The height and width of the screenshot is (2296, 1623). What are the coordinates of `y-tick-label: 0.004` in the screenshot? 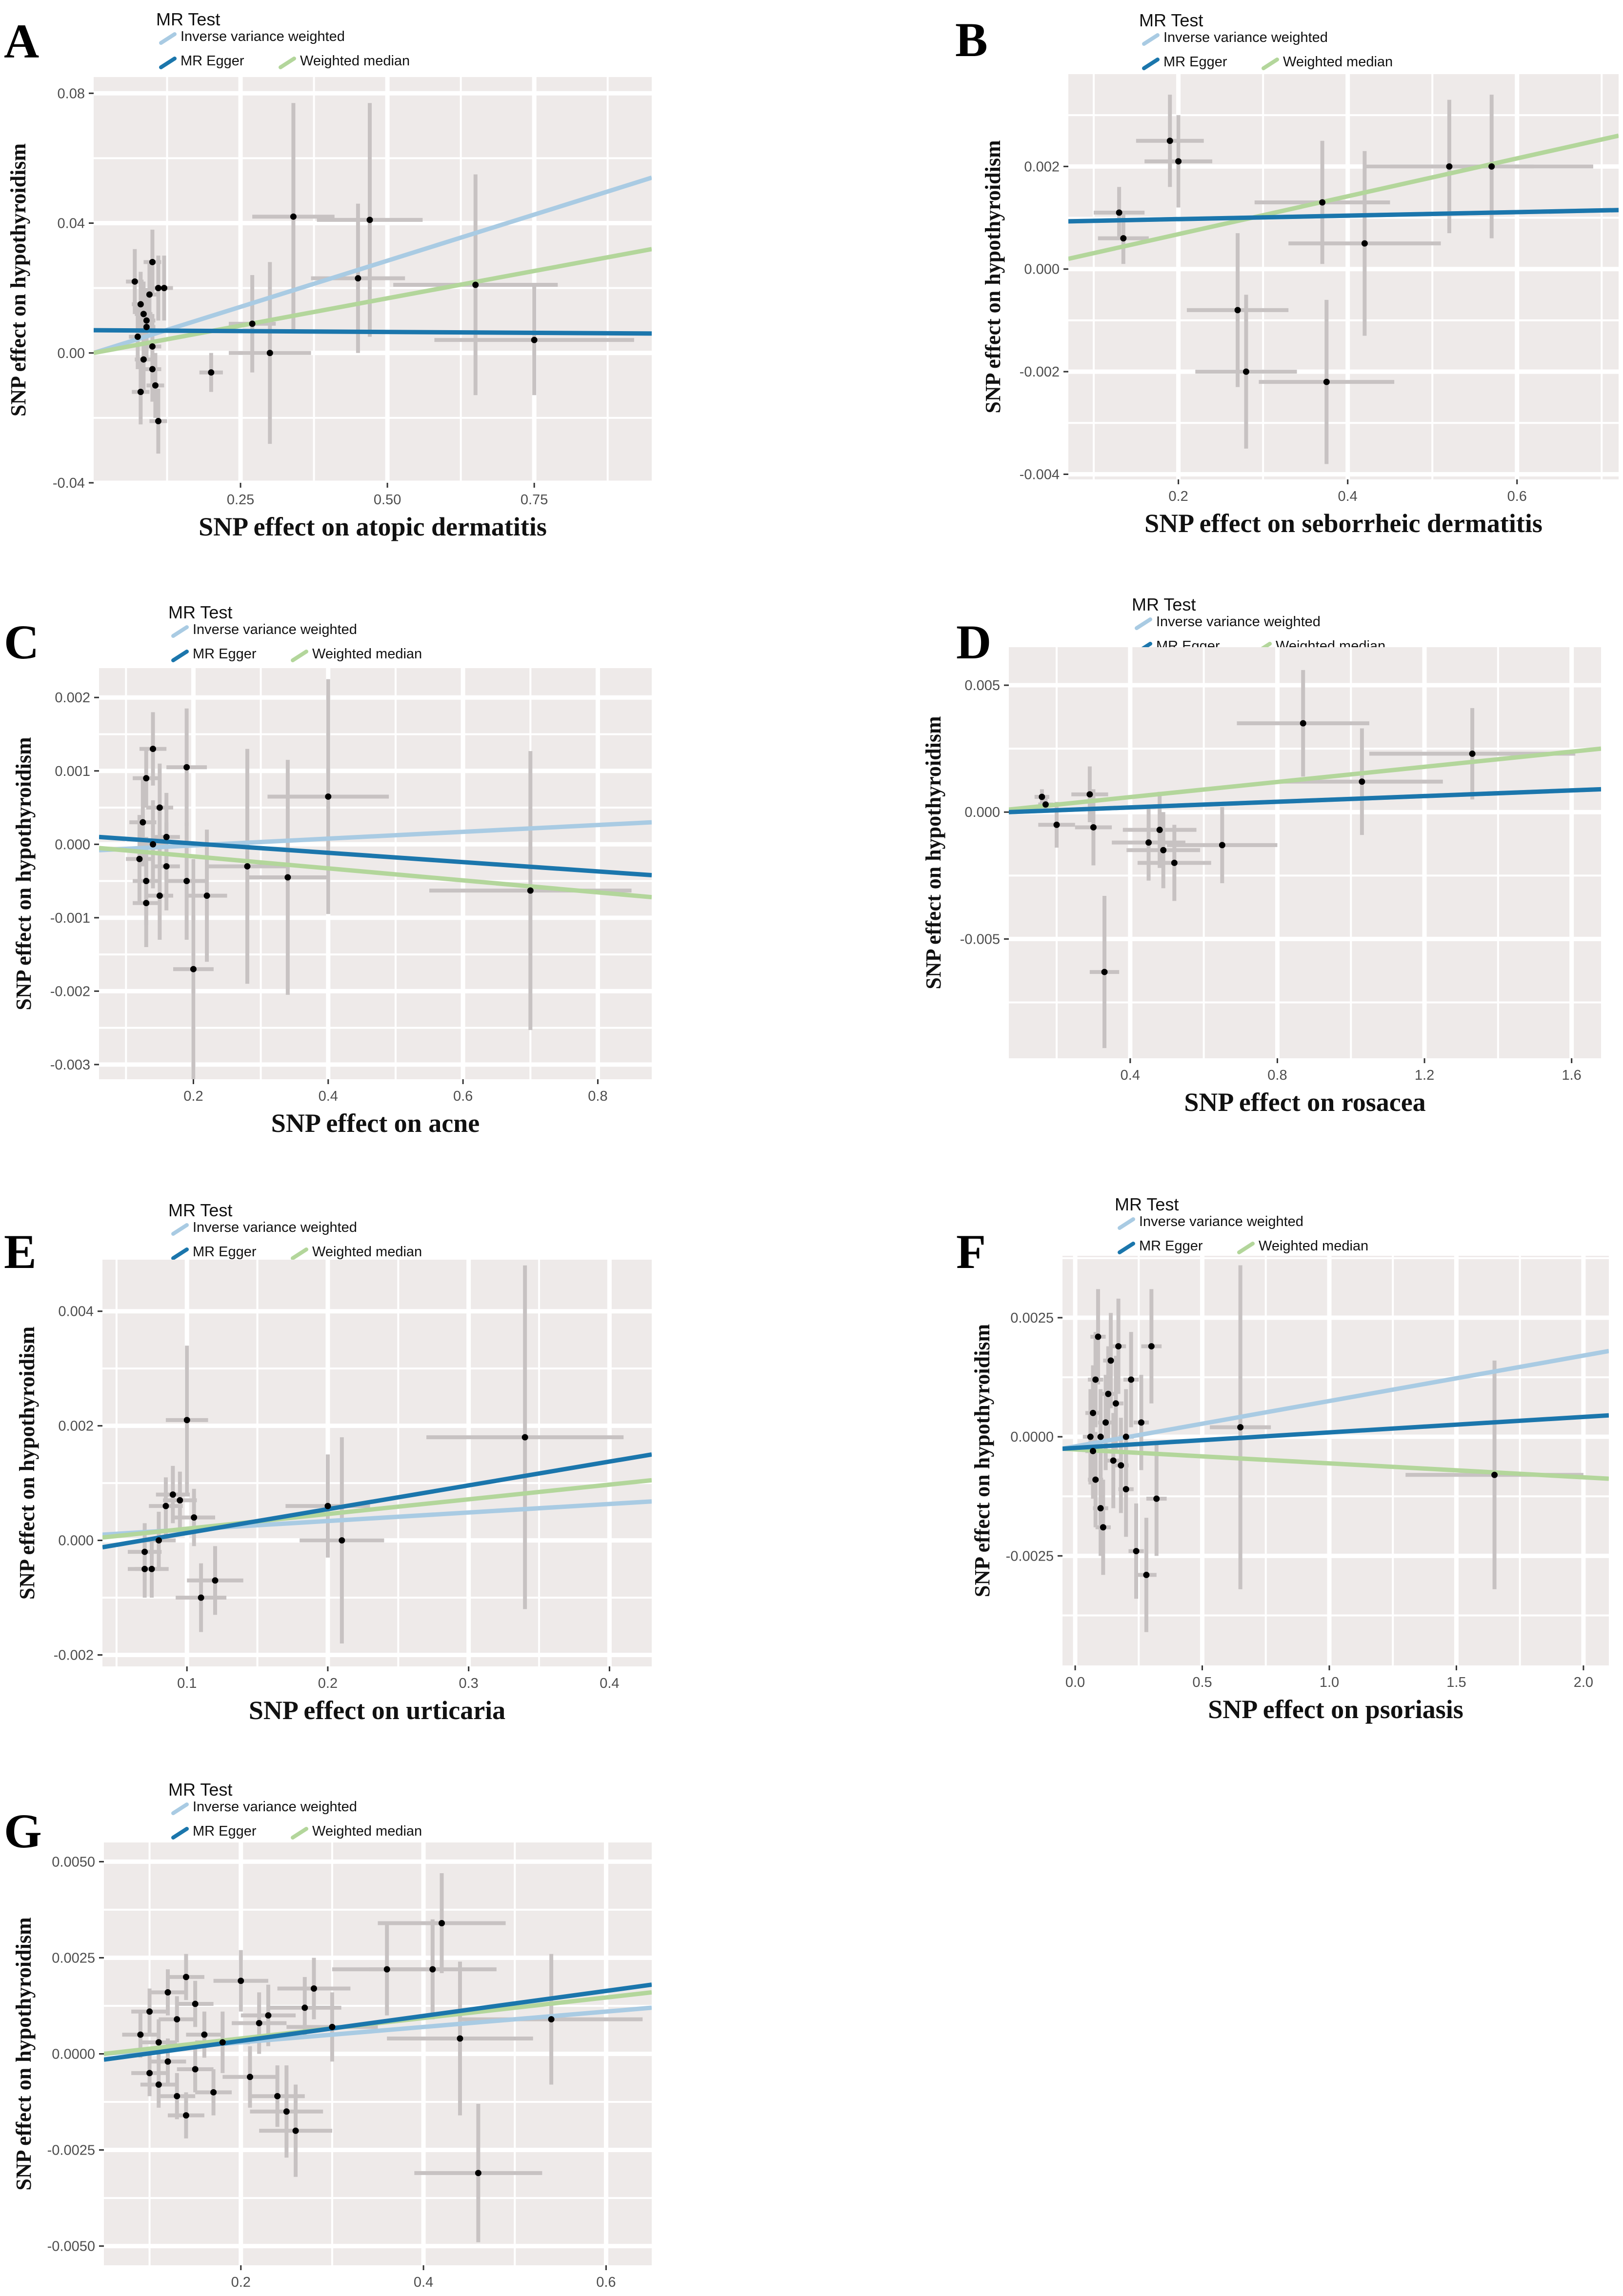 It's located at (76, 1312).